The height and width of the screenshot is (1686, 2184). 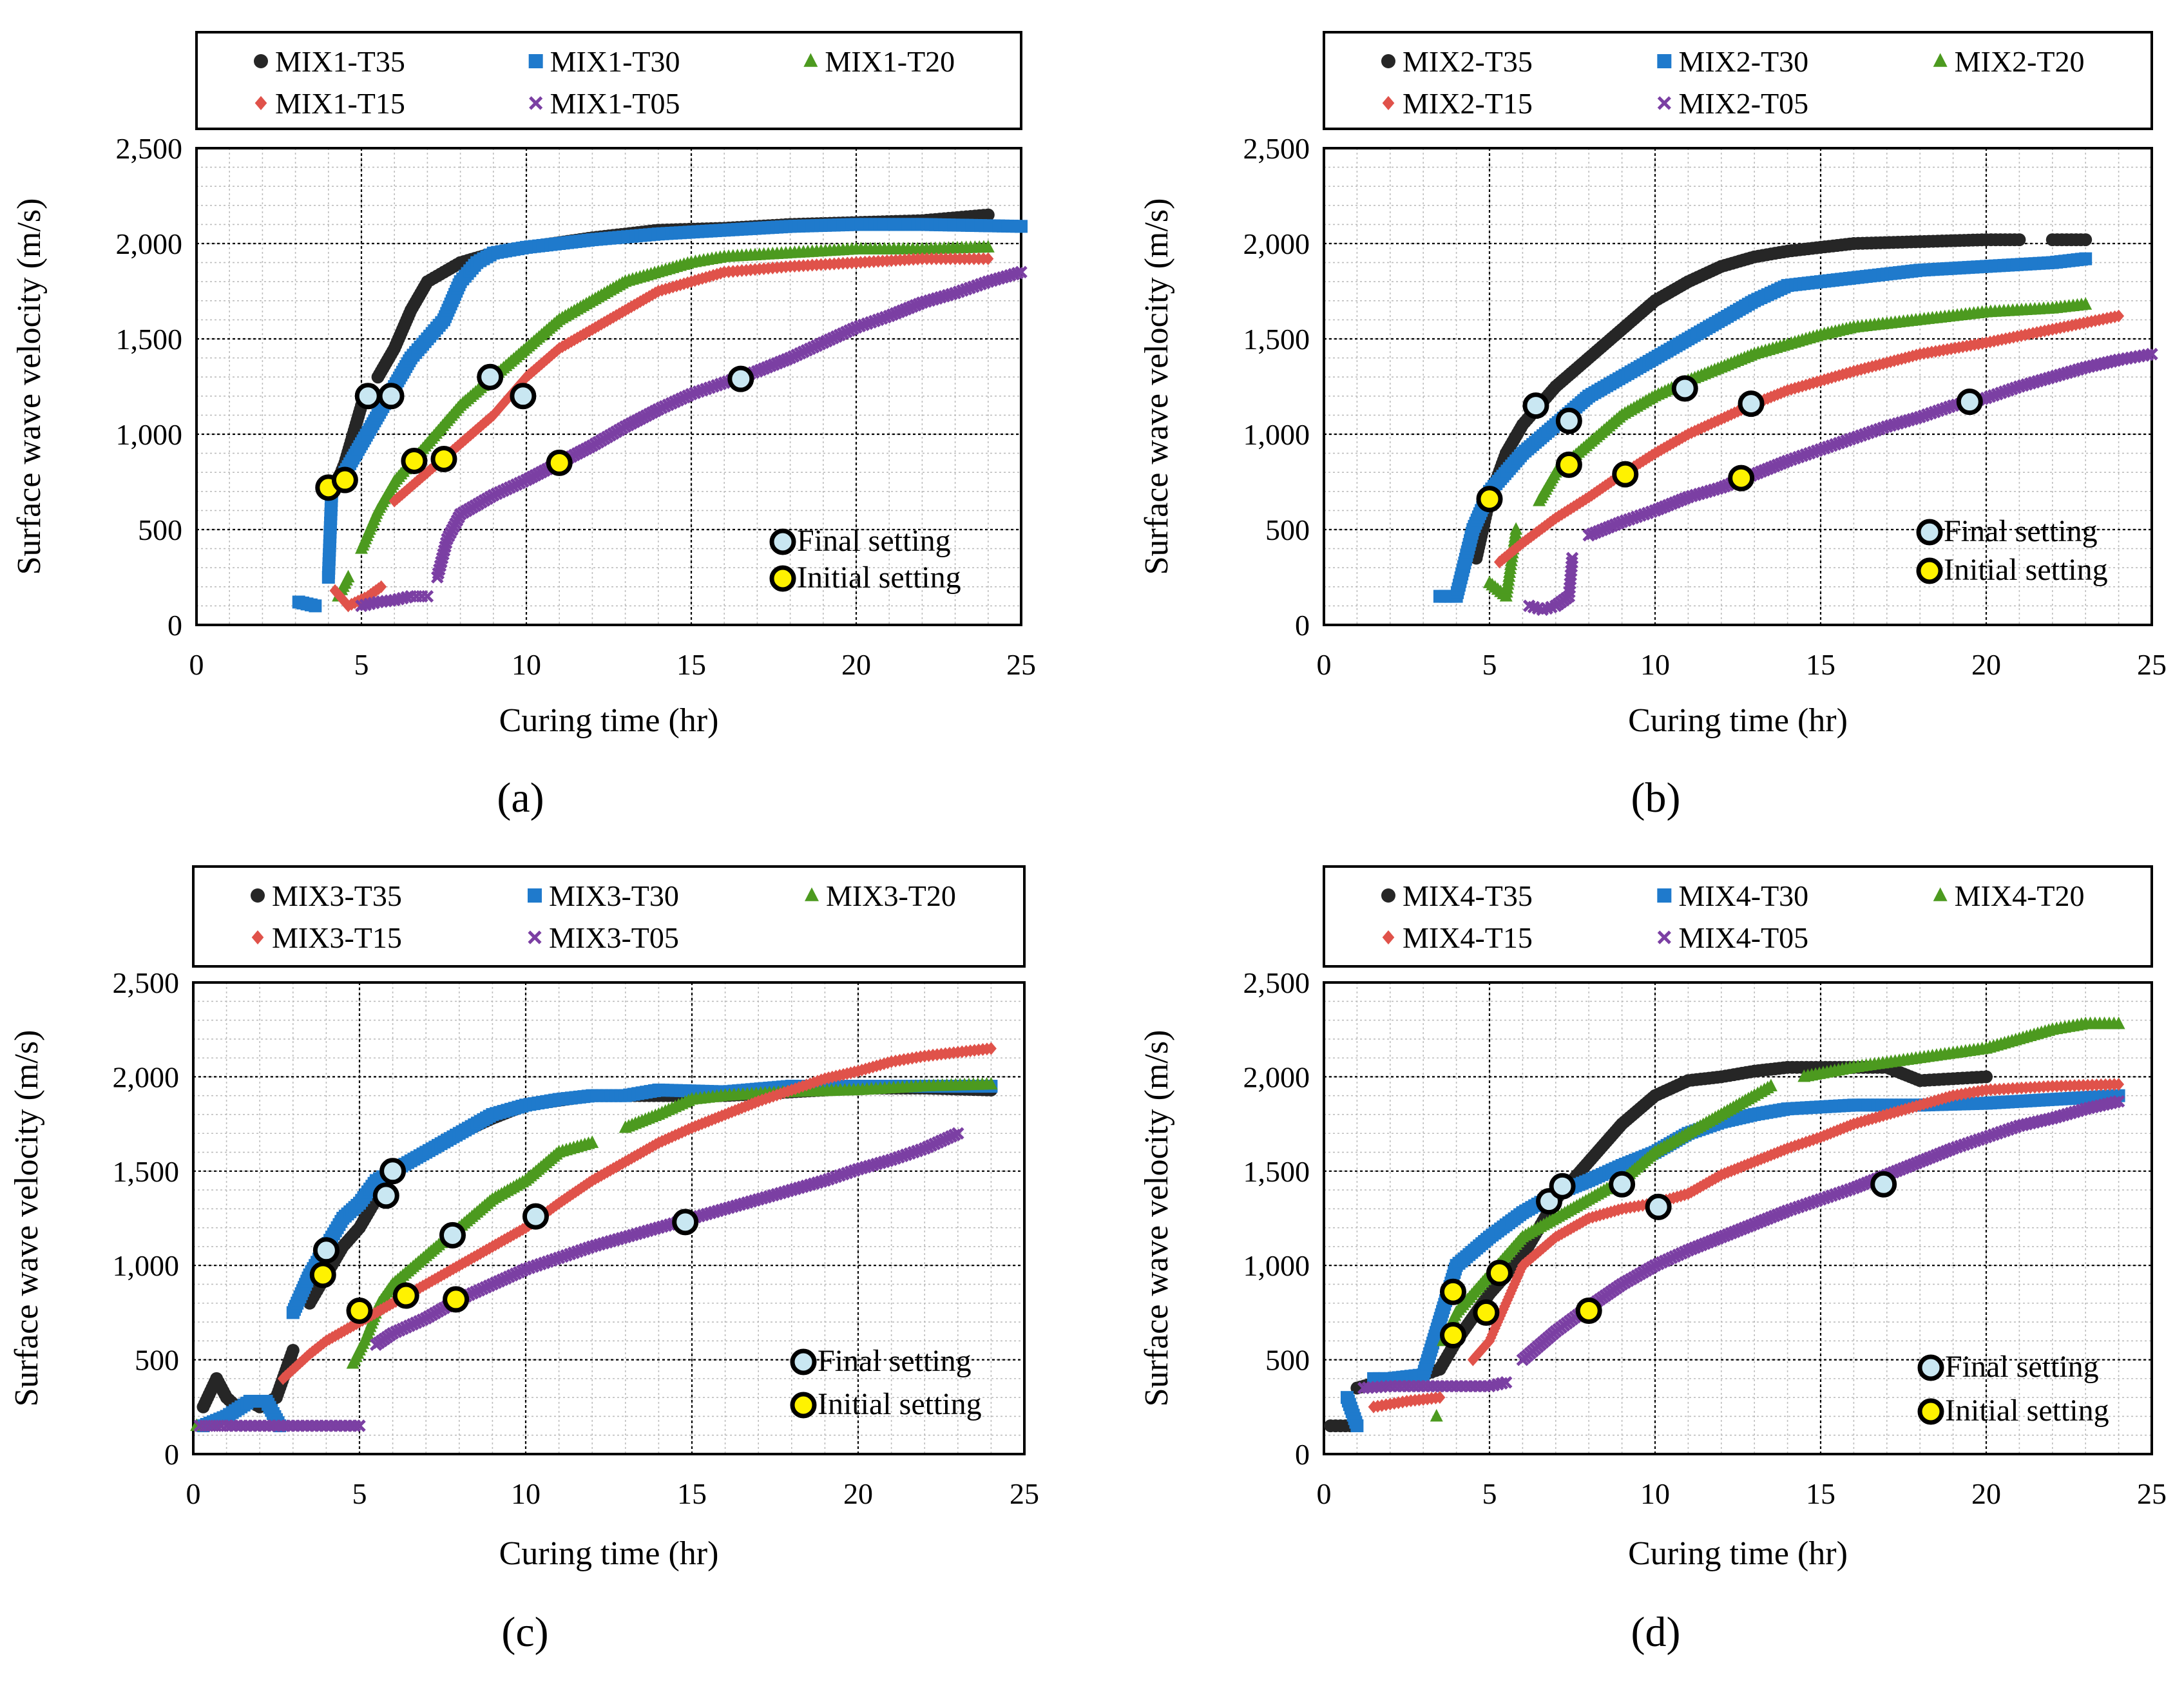 I want to click on series-MIX3-T15, so click(x=637, y=1213).